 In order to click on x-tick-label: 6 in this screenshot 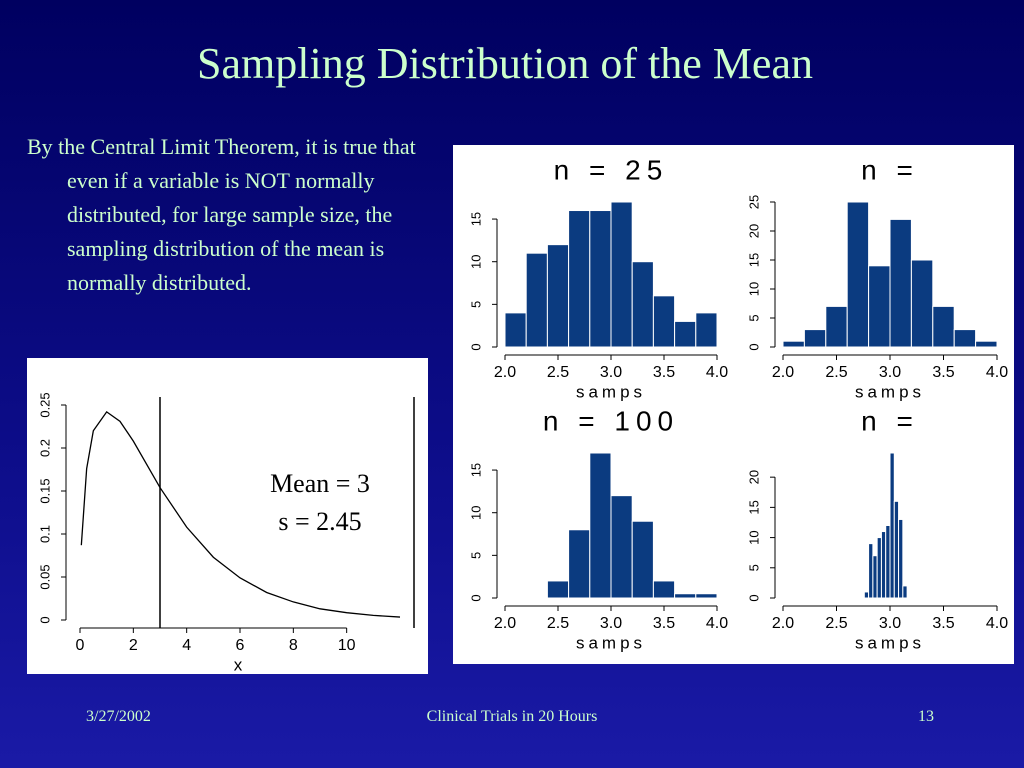, I will do `click(240, 645)`.